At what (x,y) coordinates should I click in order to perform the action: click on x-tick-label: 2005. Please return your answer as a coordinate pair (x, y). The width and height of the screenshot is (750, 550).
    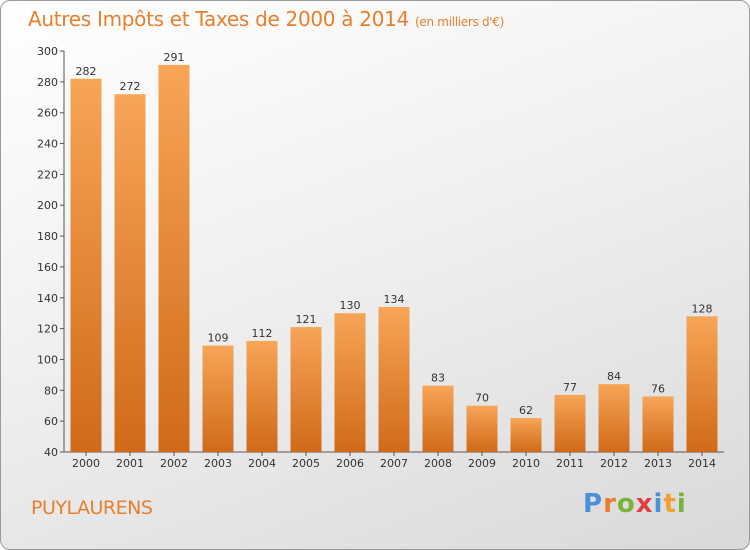
    Looking at the image, I should click on (306, 463).